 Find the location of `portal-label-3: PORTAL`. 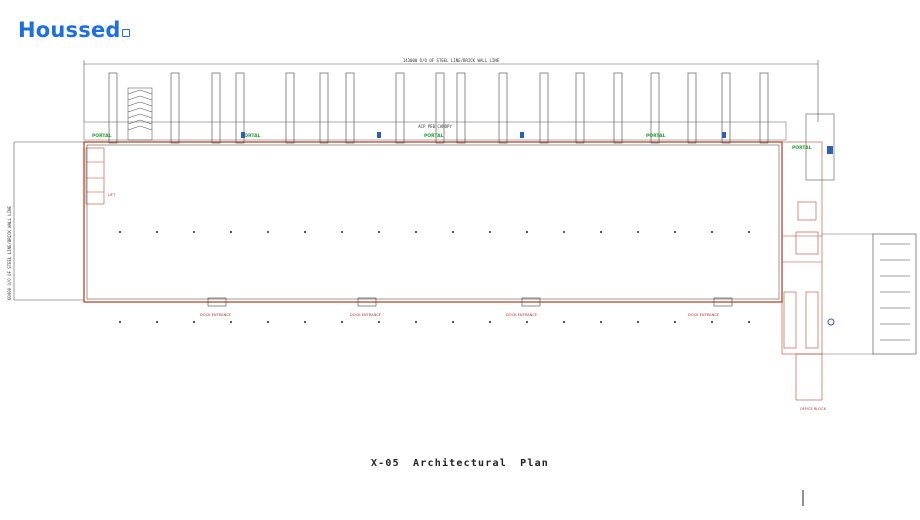

portal-label-3: PORTAL is located at coordinates (434, 136).